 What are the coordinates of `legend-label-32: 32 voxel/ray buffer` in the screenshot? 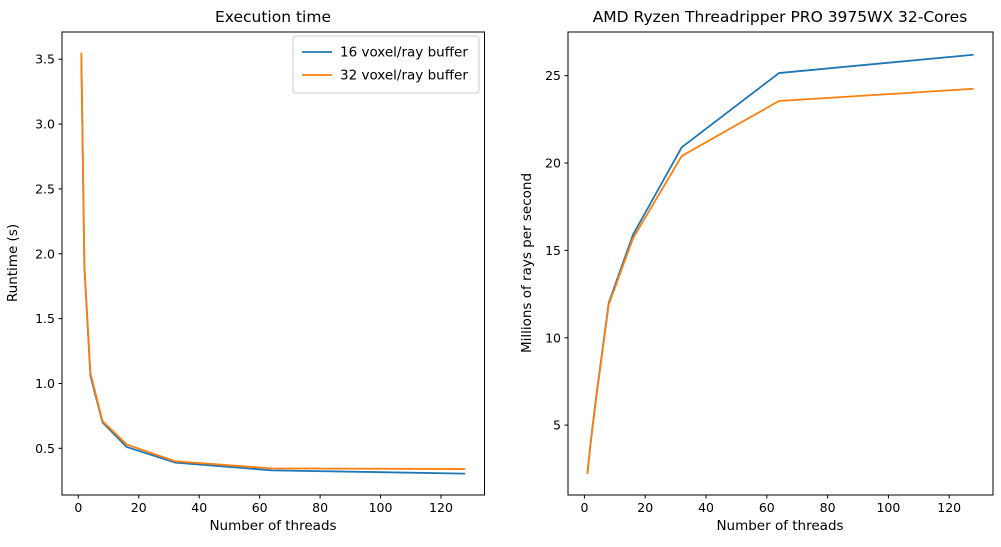 It's located at (404, 76).